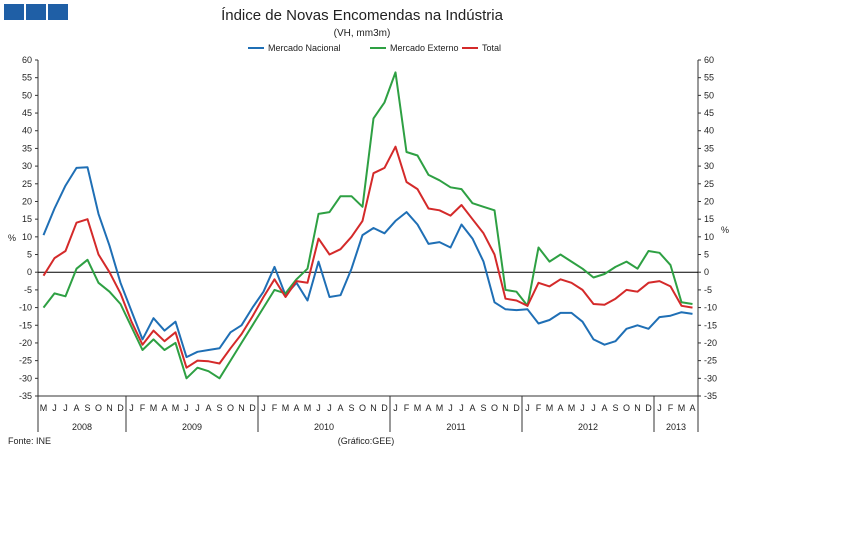 This screenshot has height=540, width=864. What do you see at coordinates (25, 378) in the screenshot?
I see `y-tick-label-left: -30` at bounding box center [25, 378].